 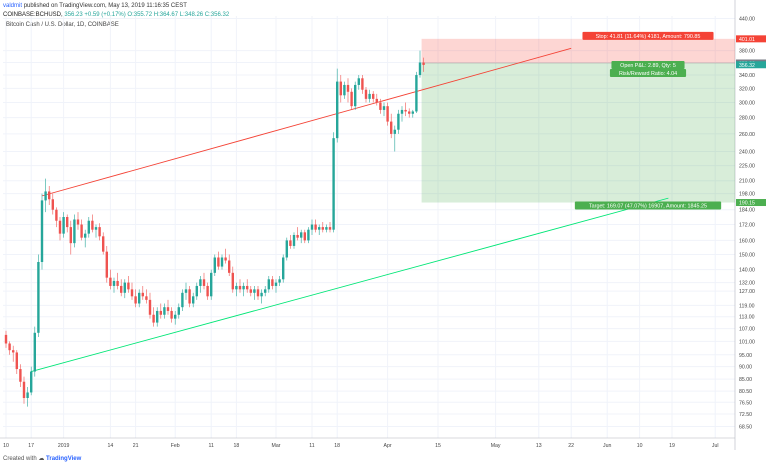 What do you see at coordinates (747, 241) in the screenshot?
I see `y-tick-label: 160.00` at bounding box center [747, 241].